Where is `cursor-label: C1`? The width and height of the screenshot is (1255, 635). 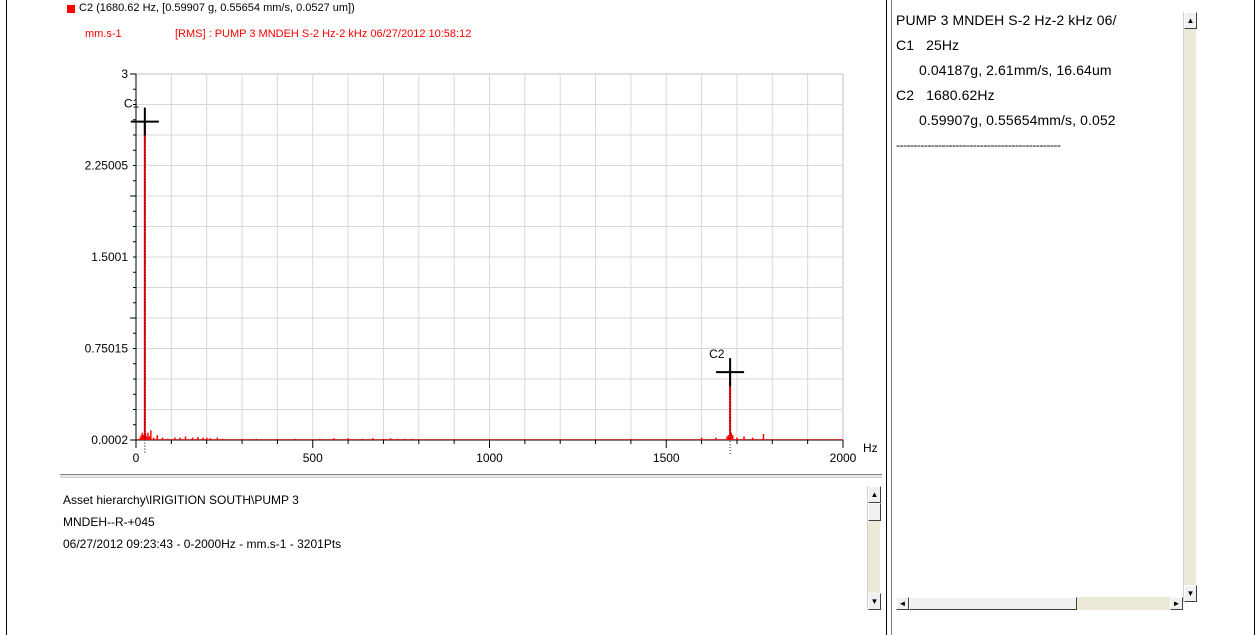
cursor-label: C1 is located at coordinates (132, 104).